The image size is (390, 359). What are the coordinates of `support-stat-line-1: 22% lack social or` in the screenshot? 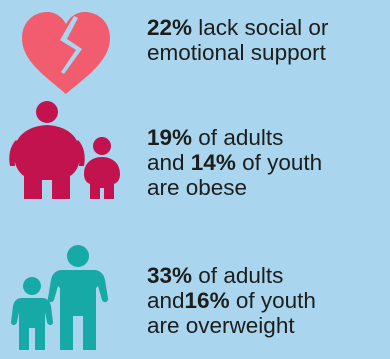 It's located at (237, 27).